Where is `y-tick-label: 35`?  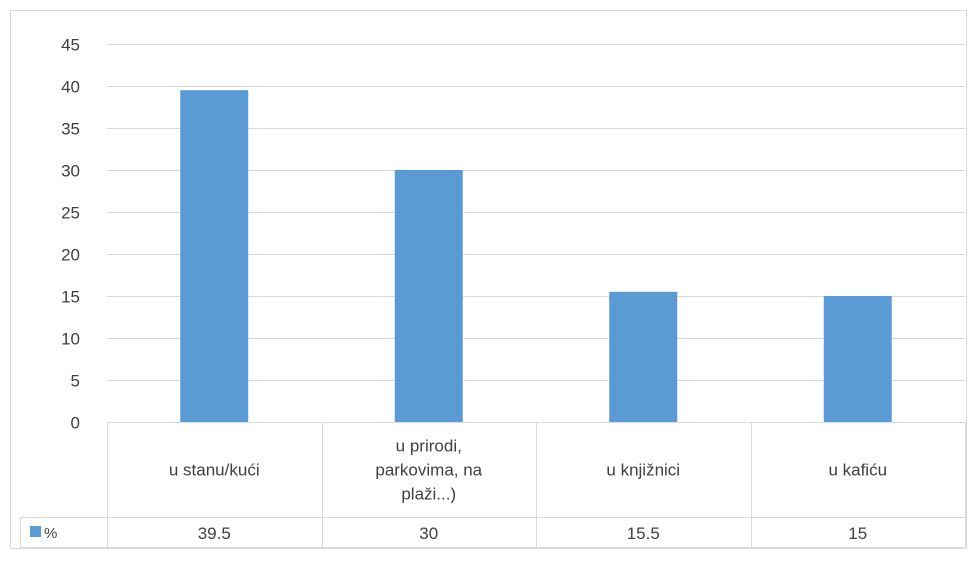 y-tick-label: 35 is located at coordinates (70, 129).